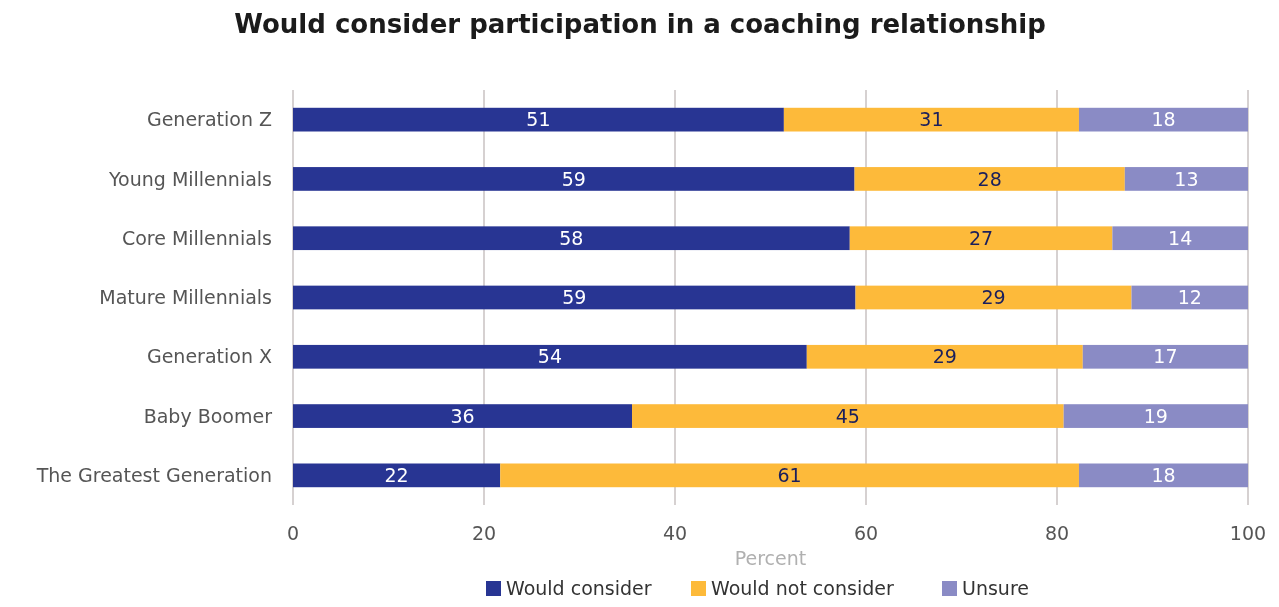 The height and width of the screenshot is (607, 1279). Describe the element at coordinates (866, 533) in the screenshot. I see `x-tick-label: 60` at that location.